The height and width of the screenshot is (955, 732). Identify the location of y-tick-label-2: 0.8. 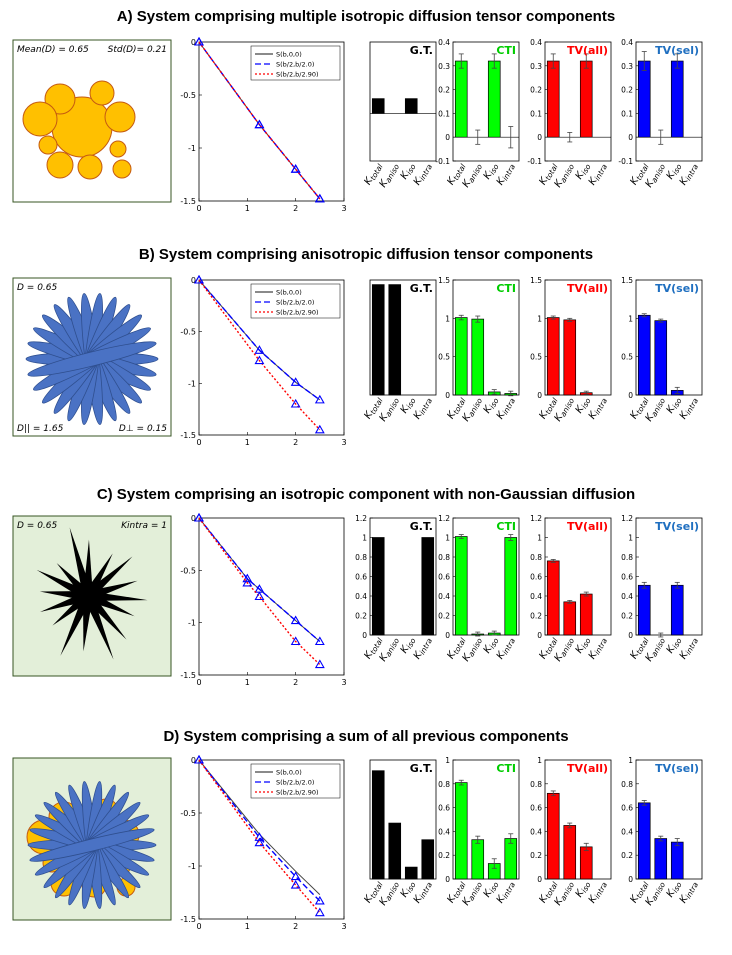
(444, 557).